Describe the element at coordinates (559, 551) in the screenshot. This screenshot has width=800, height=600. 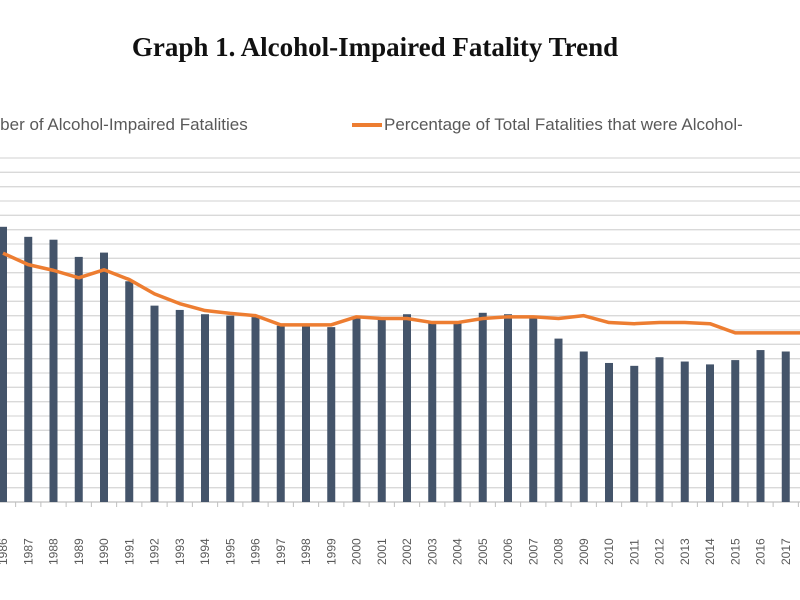
I see `x-tick-label: 2008` at that location.